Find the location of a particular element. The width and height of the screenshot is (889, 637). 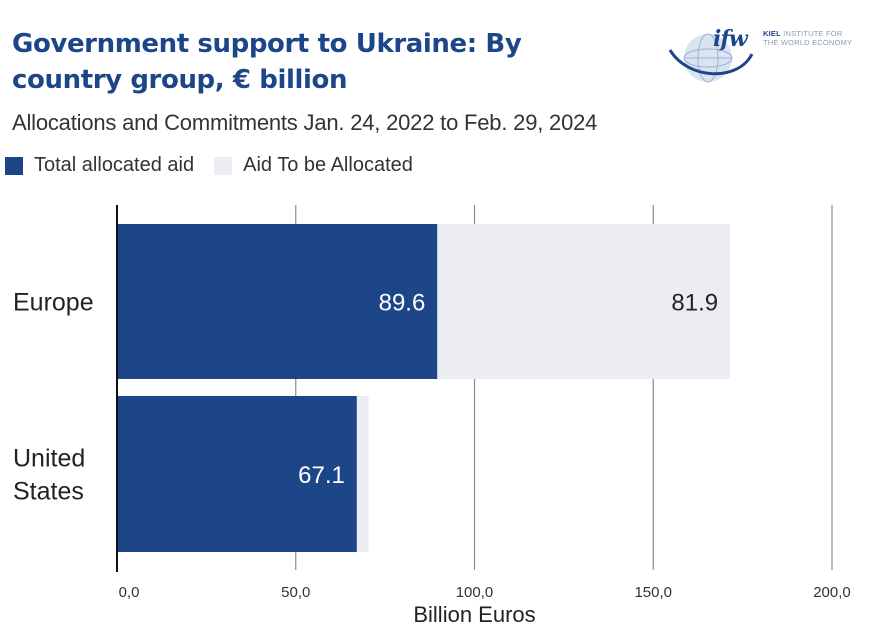

x-tick-label-0: 0,0 is located at coordinates (129, 592).